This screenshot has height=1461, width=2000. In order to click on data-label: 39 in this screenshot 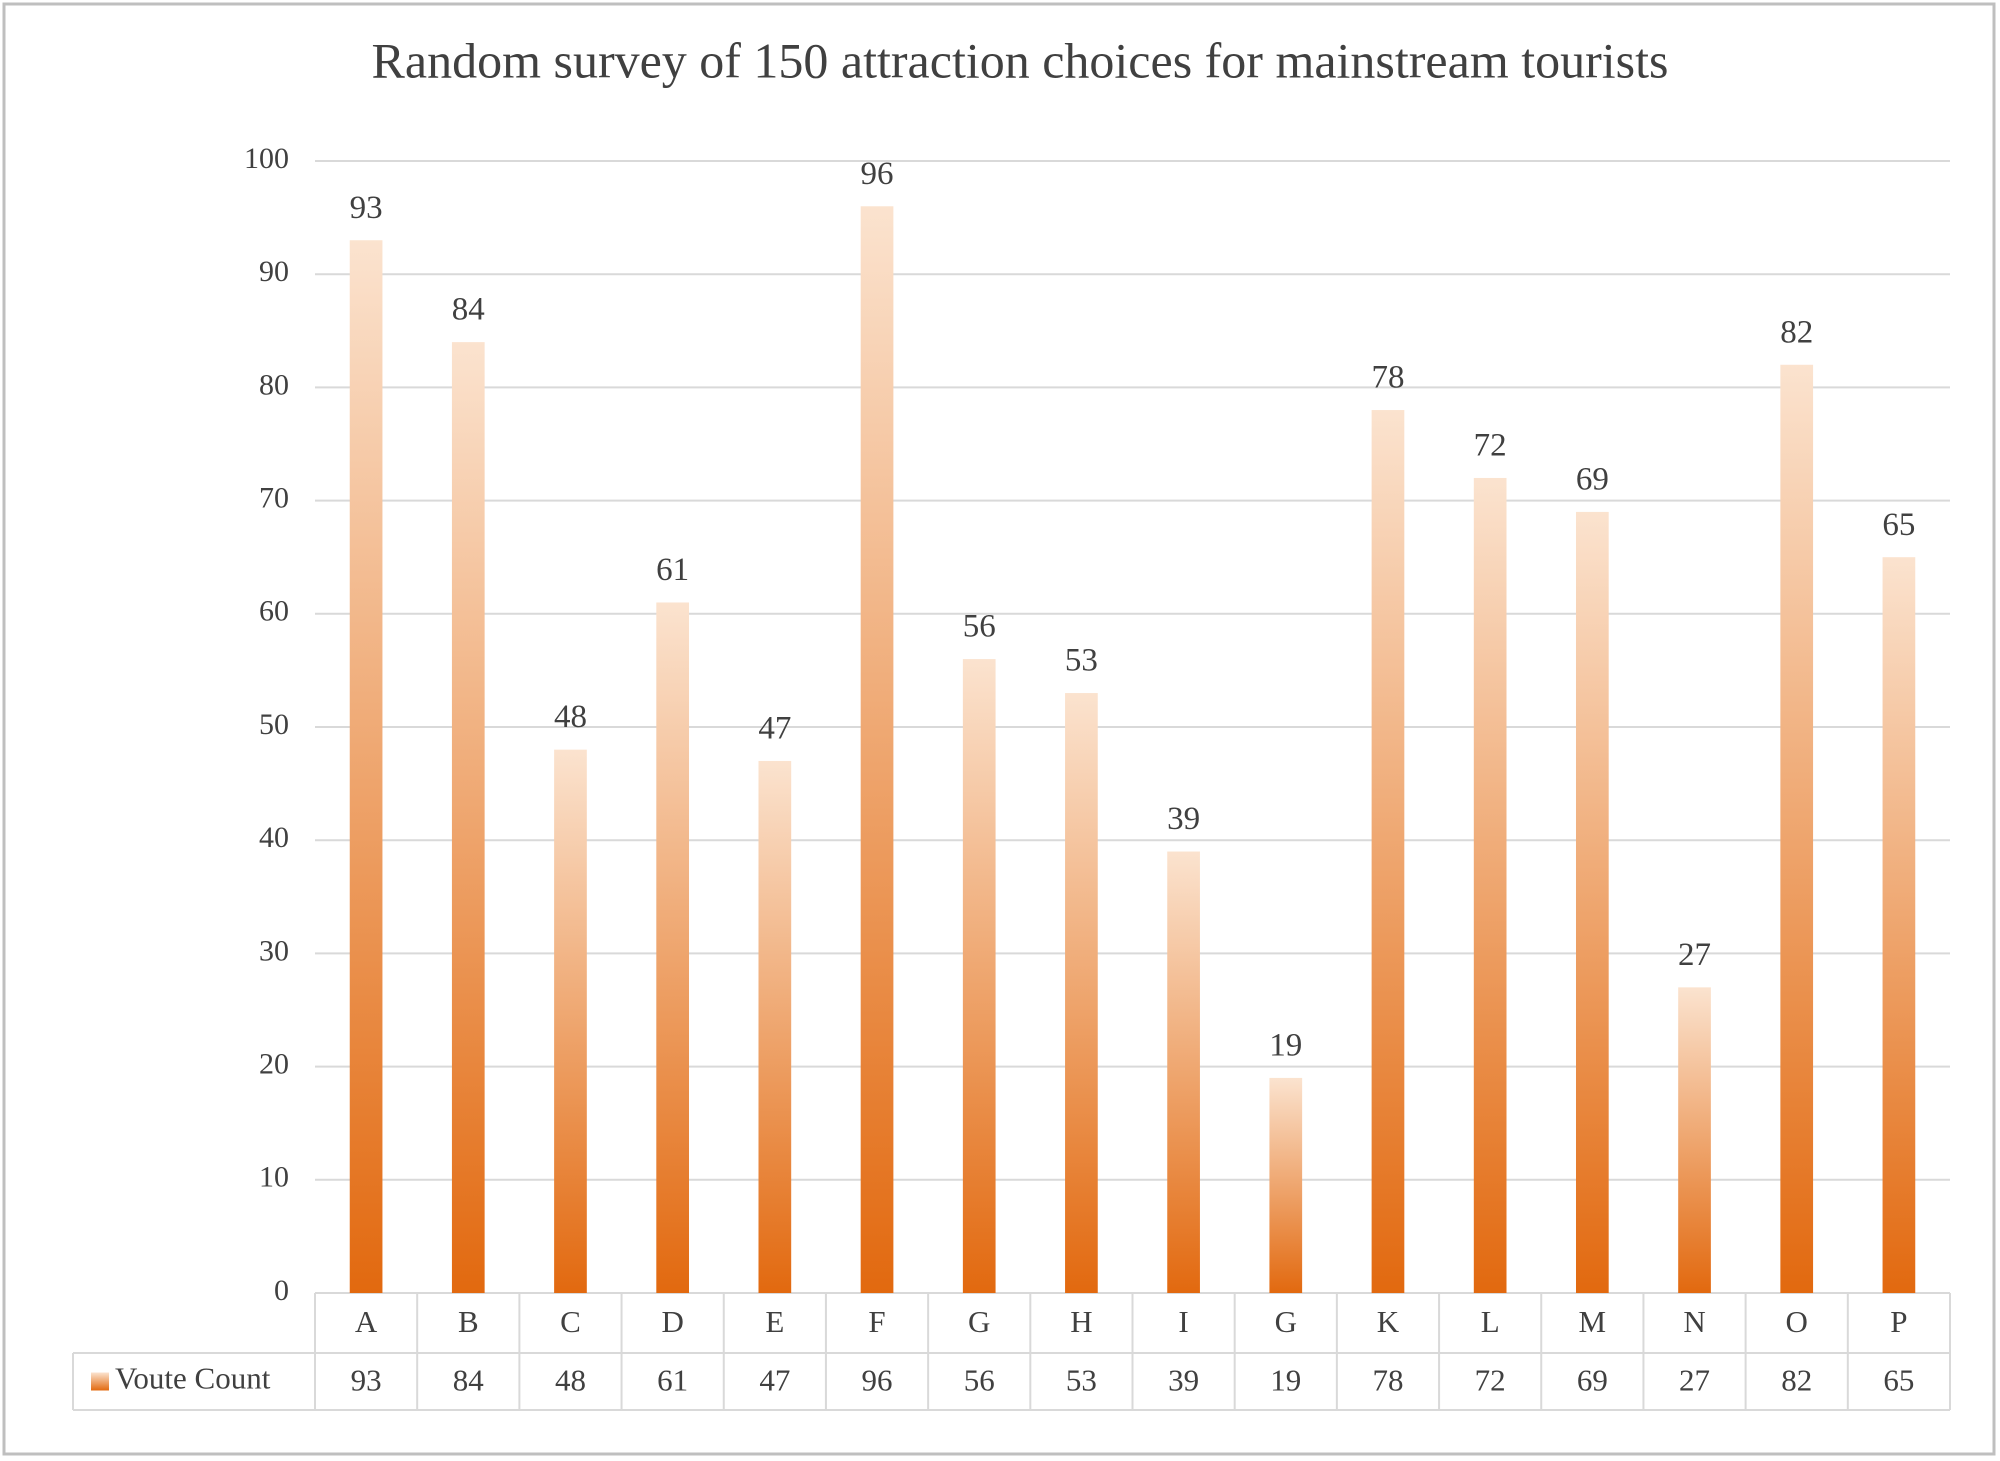, I will do `click(1183, 819)`.